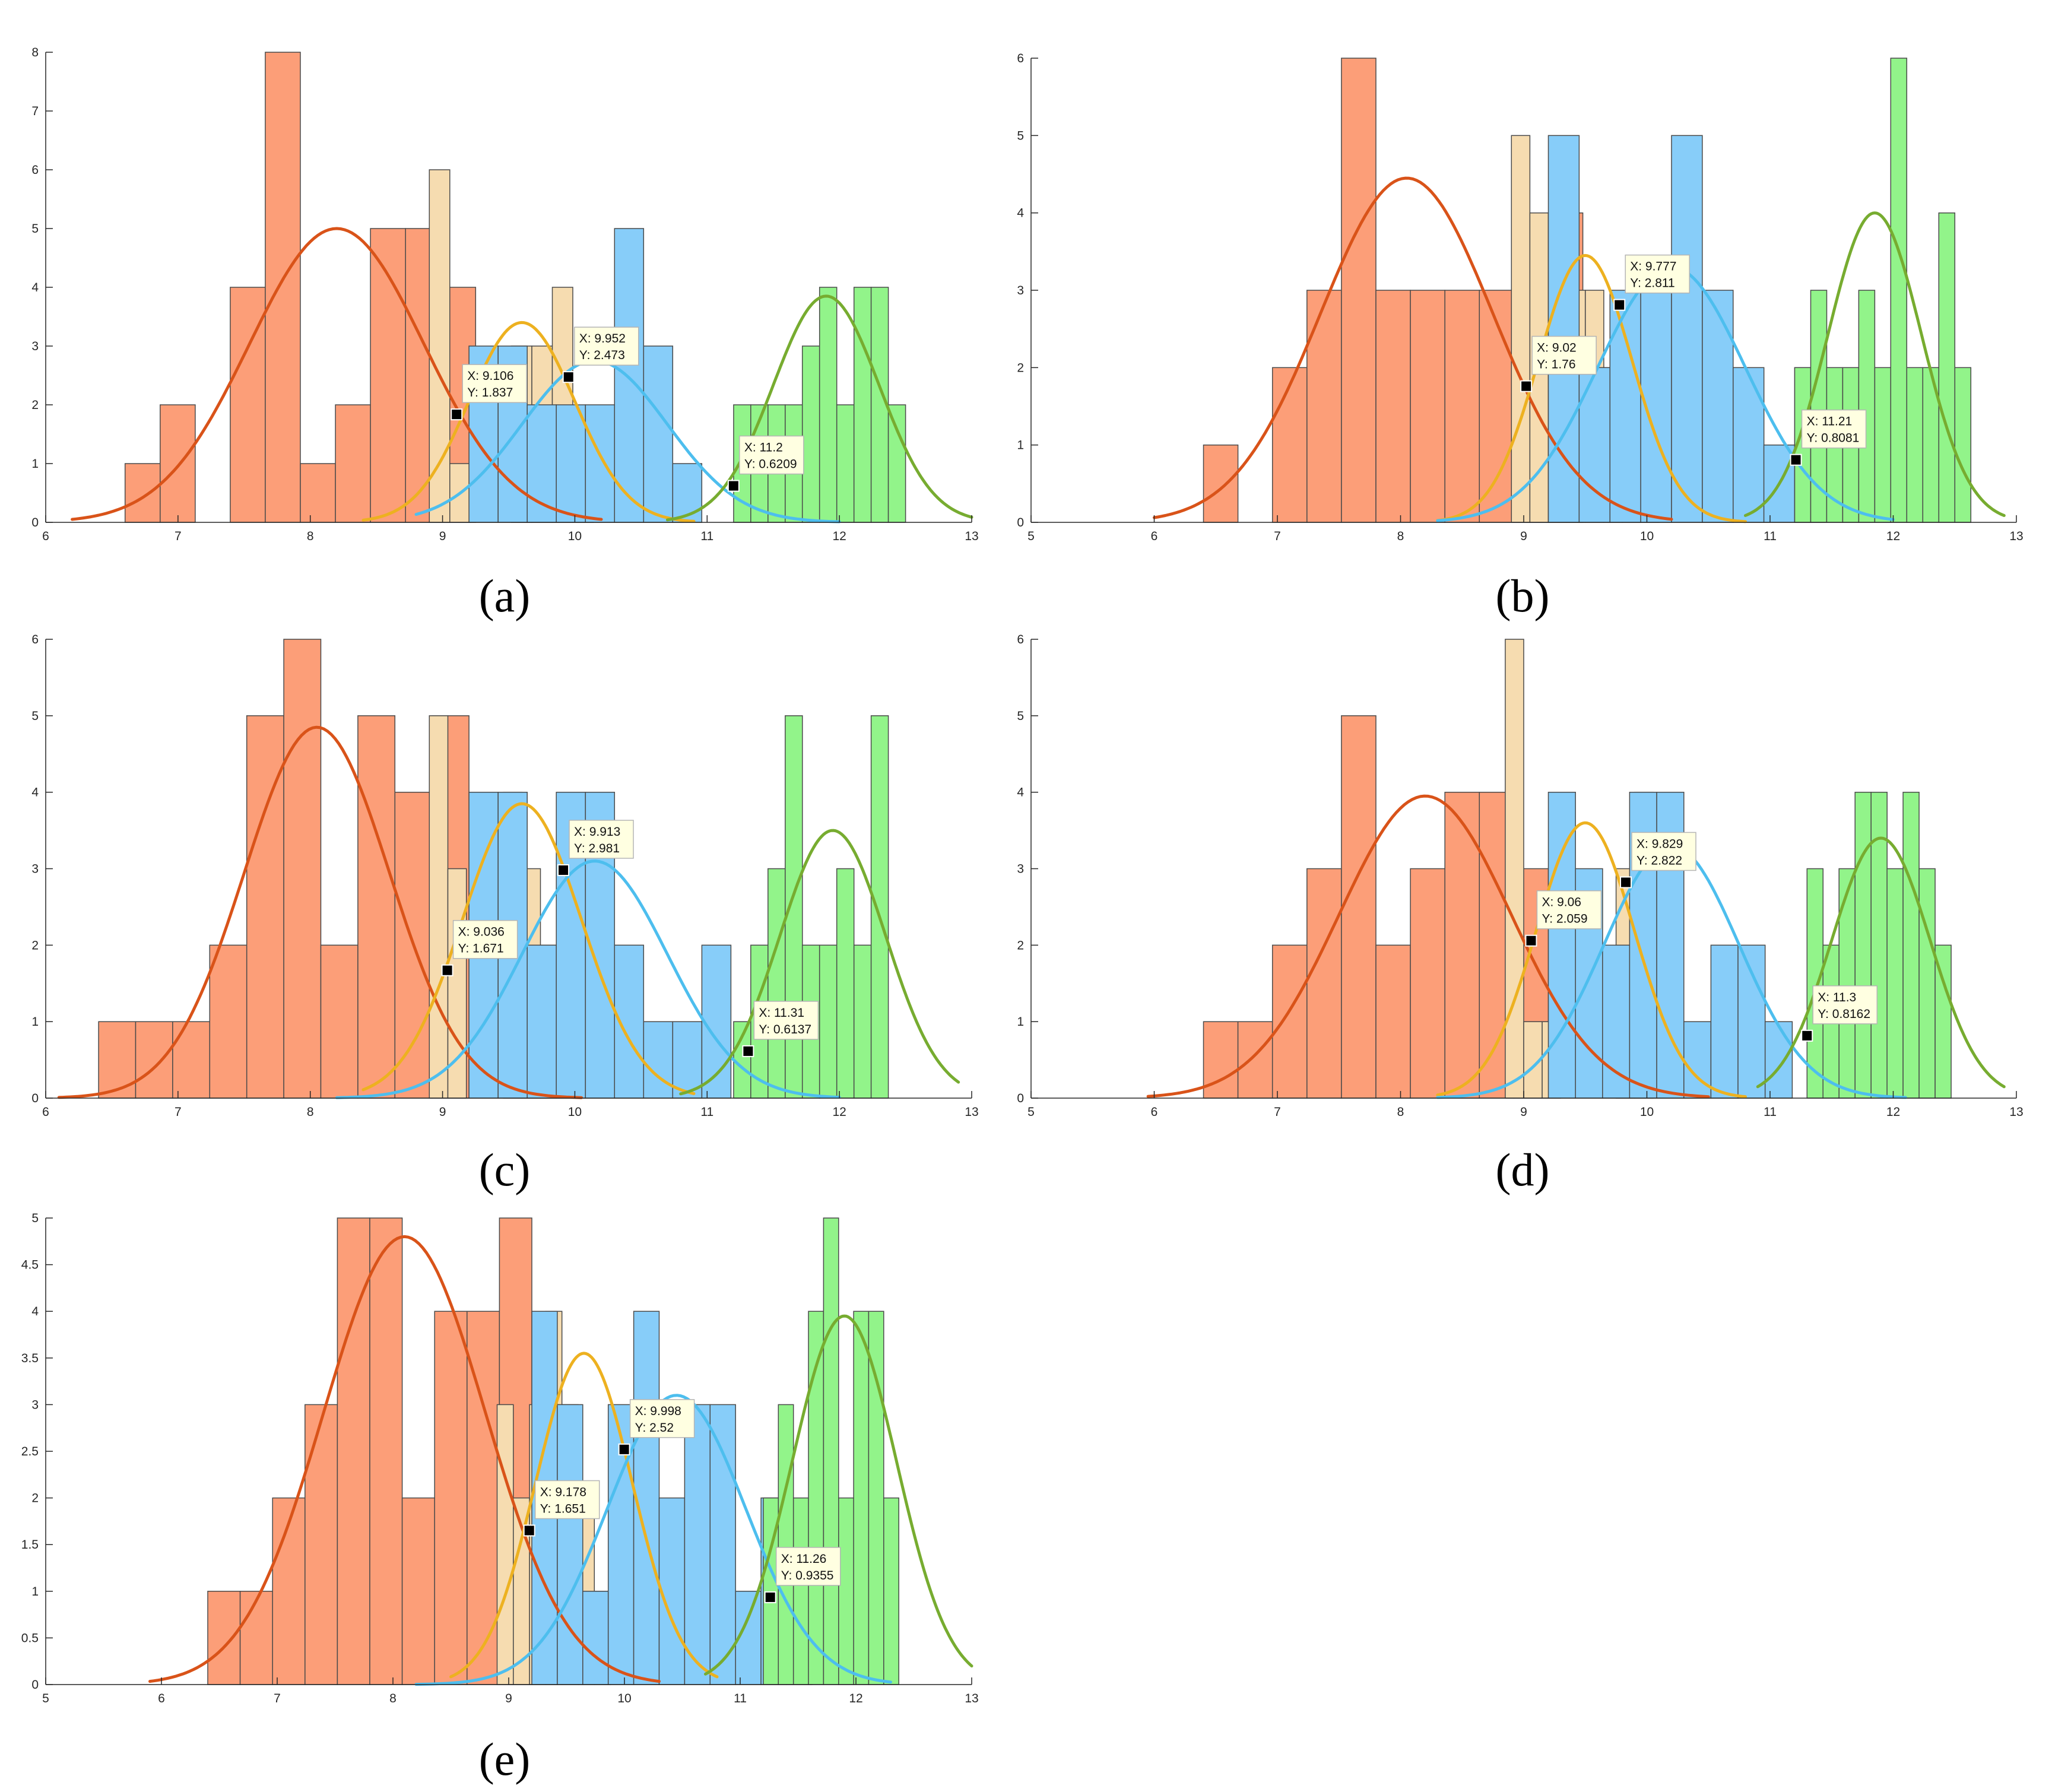 Image resolution: width=2052 pixels, height=1792 pixels. I want to click on panel-label: (c), so click(505, 1169).